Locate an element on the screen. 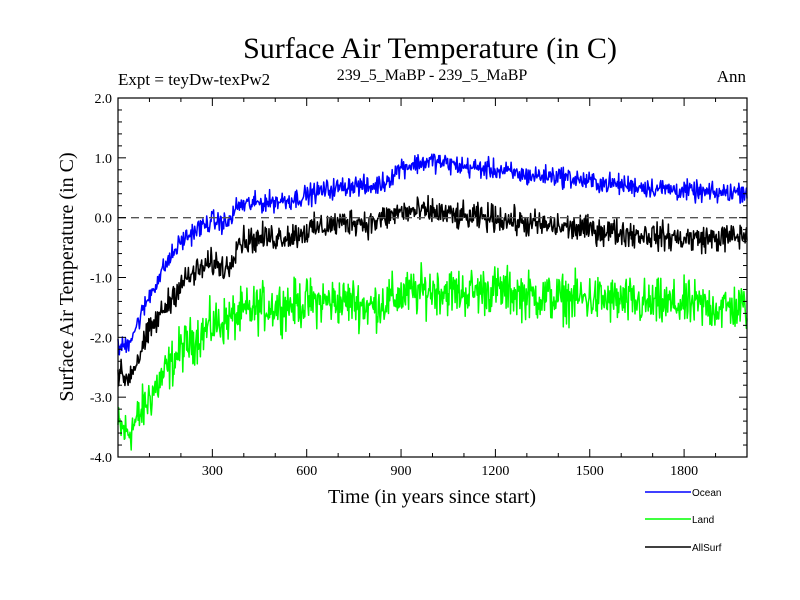 This screenshot has width=800, height=600. legend-label-ocean: Ocean is located at coordinates (706, 493).